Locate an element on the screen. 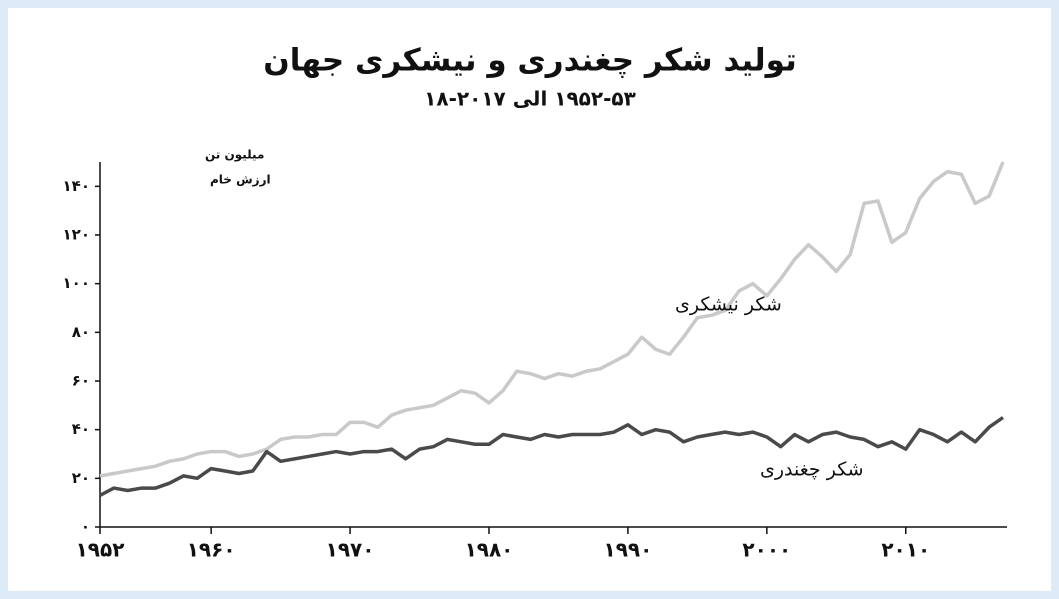  y-tick-label: ۸۰ is located at coordinates (81, 332).